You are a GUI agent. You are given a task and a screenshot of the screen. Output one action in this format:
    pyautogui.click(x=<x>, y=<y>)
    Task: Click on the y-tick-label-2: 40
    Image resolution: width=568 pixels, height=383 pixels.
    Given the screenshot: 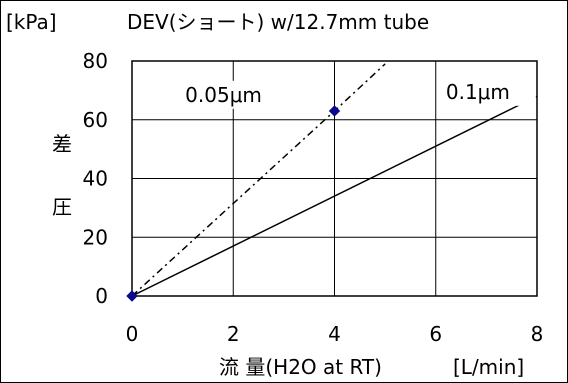 What is the action you would take?
    pyautogui.click(x=95, y=179)
    